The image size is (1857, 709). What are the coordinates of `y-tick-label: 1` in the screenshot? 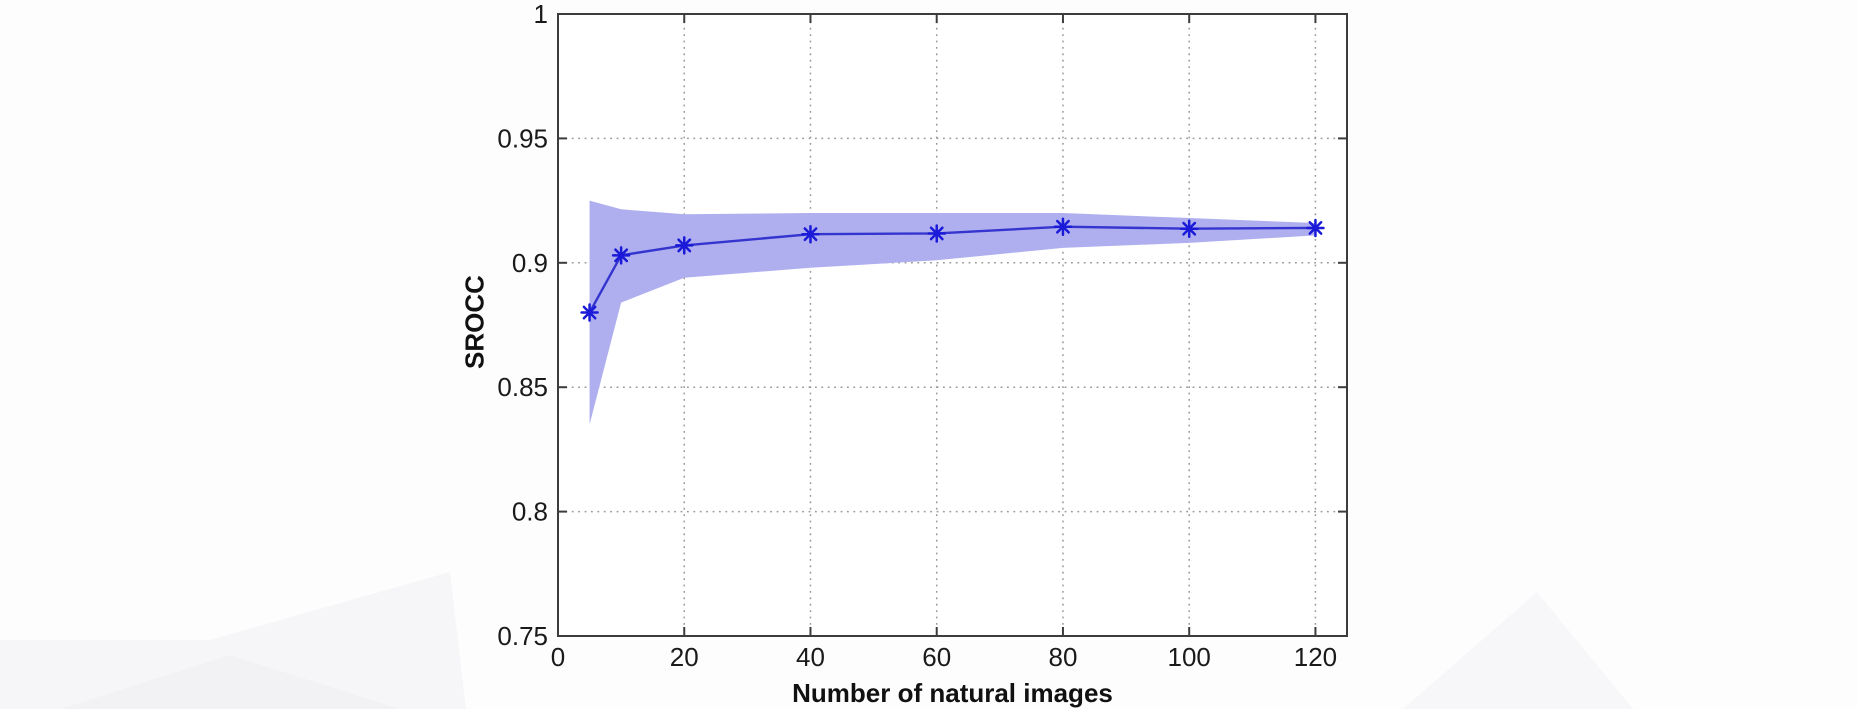 It's located at (541, 14).